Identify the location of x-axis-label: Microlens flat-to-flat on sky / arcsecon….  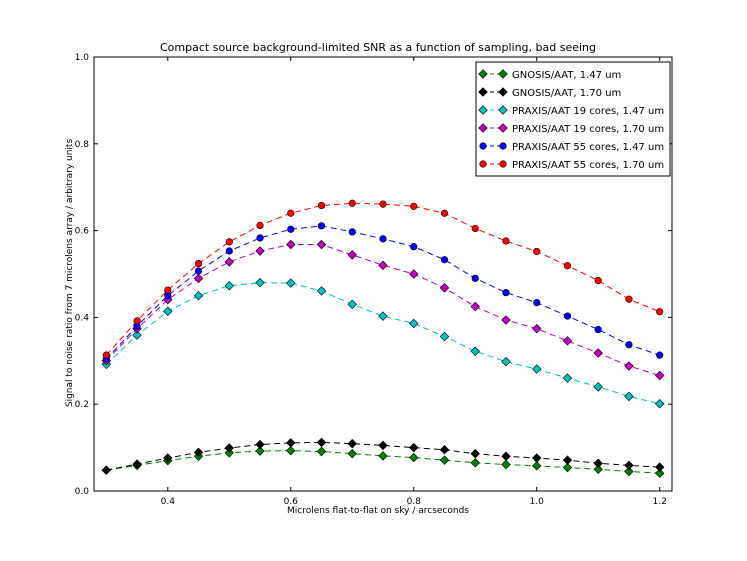
(378, 511).